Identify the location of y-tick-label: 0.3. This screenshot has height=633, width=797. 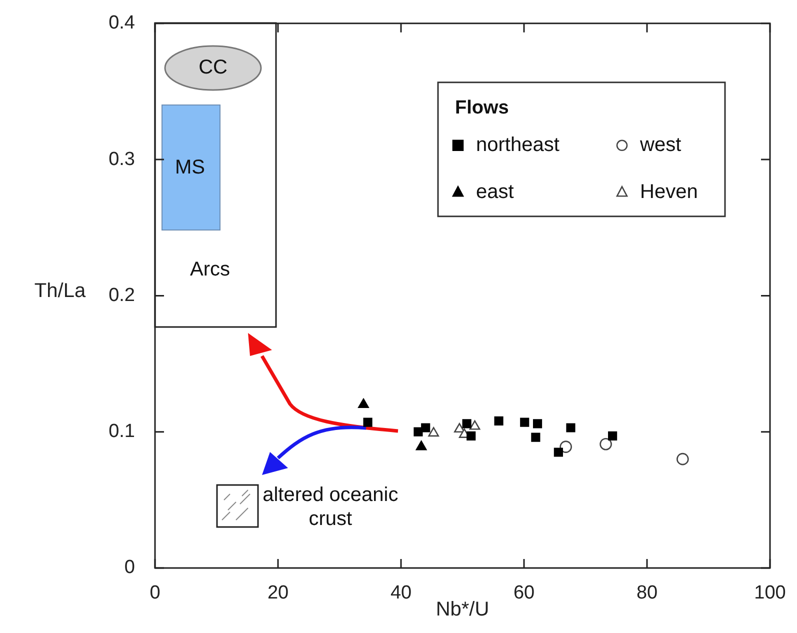
(121, 159).